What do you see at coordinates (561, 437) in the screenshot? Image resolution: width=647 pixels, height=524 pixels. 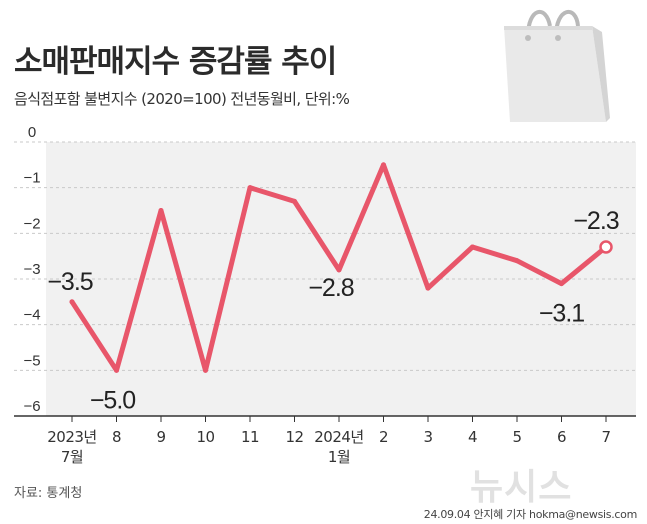 I see `x-tick-label: 6` at bounding box center [561, 437].